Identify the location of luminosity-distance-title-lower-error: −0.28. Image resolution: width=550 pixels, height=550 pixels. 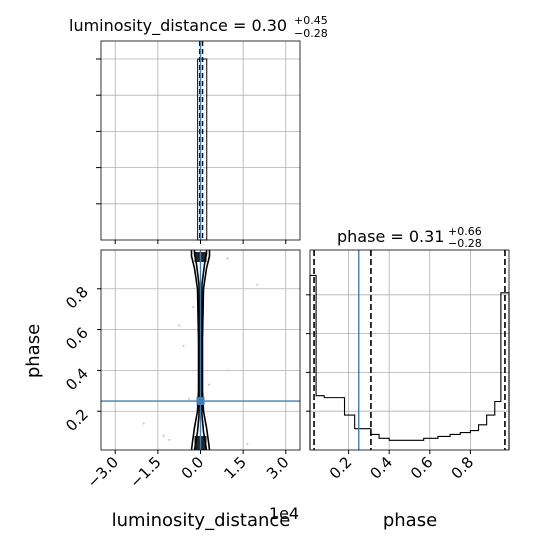
(311, 33).